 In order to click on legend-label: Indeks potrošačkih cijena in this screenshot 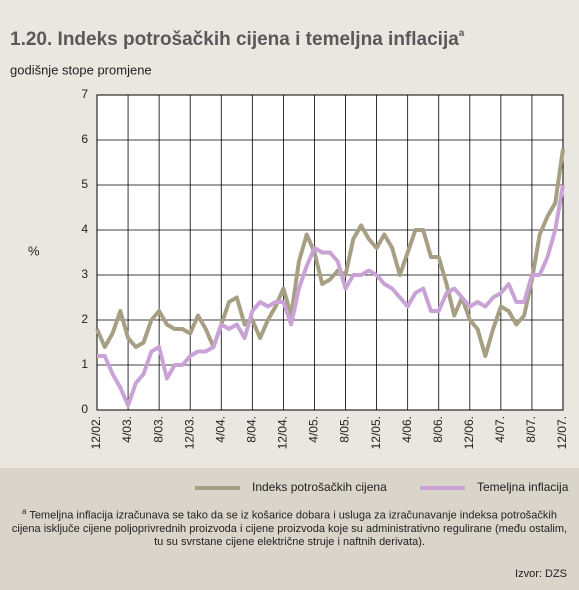, I will do `click(319, 487)`.